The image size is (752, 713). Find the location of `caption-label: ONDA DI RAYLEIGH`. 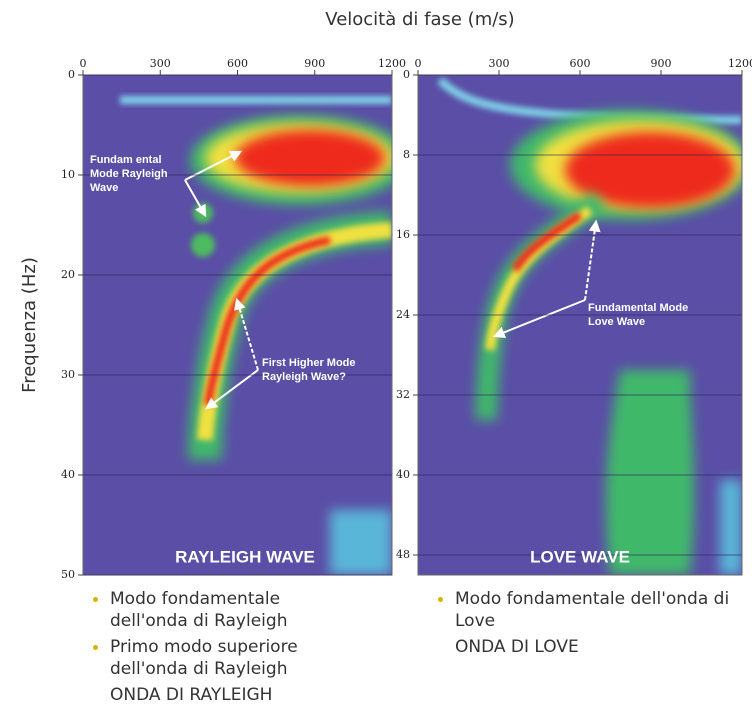

caption-label: ONDA DI RAYLEIGH is located at coordinates (191, 695).